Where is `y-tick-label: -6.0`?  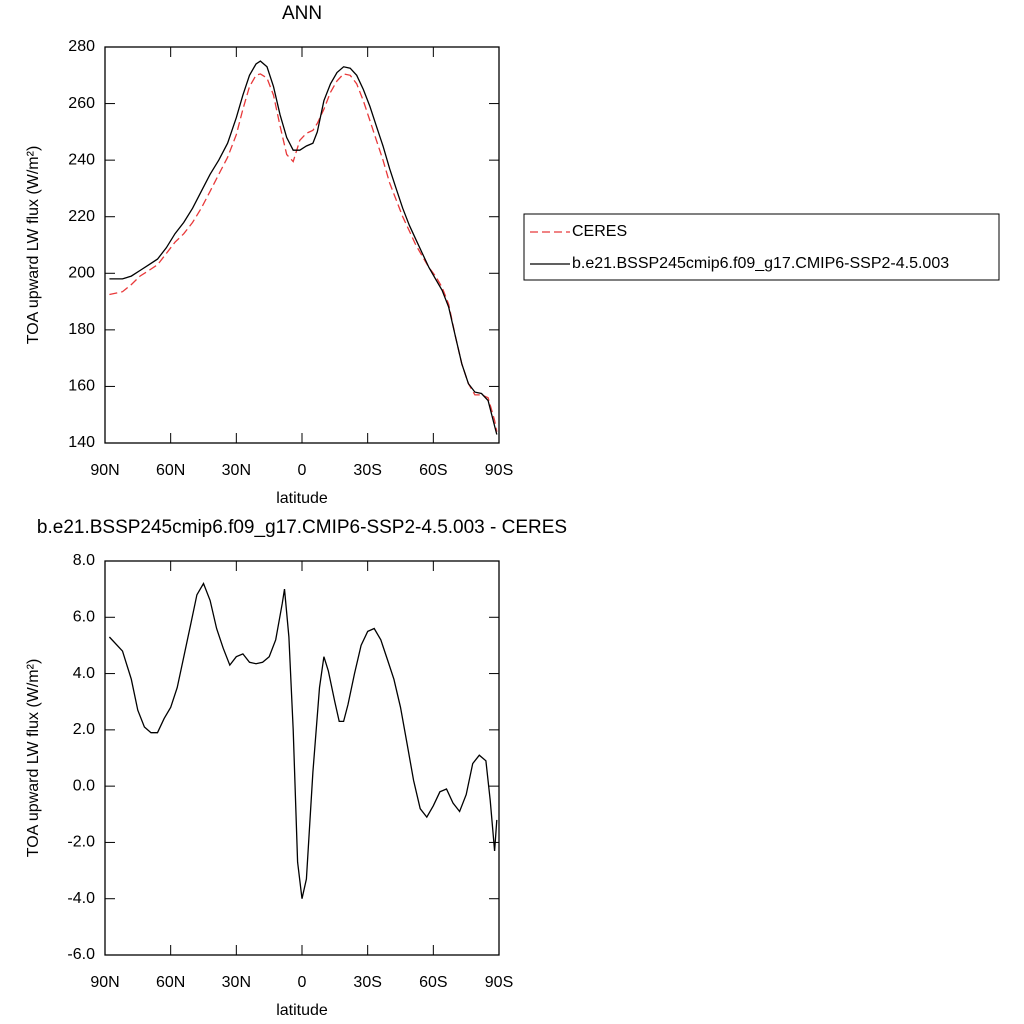 y-tick-label: -6.0 is located at coordinates (81, 954).